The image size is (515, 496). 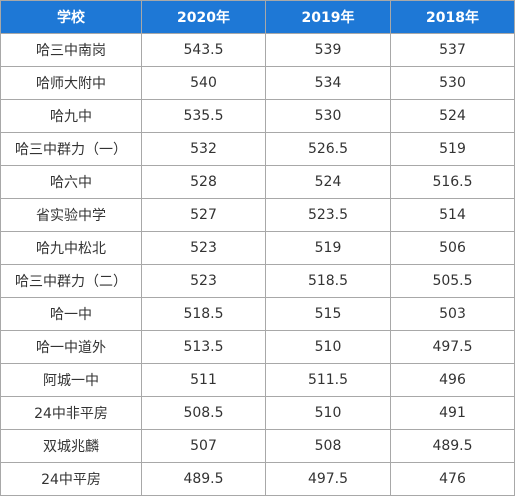 I want to click on score-2019-cell: 508, so click(x=328, y=446).